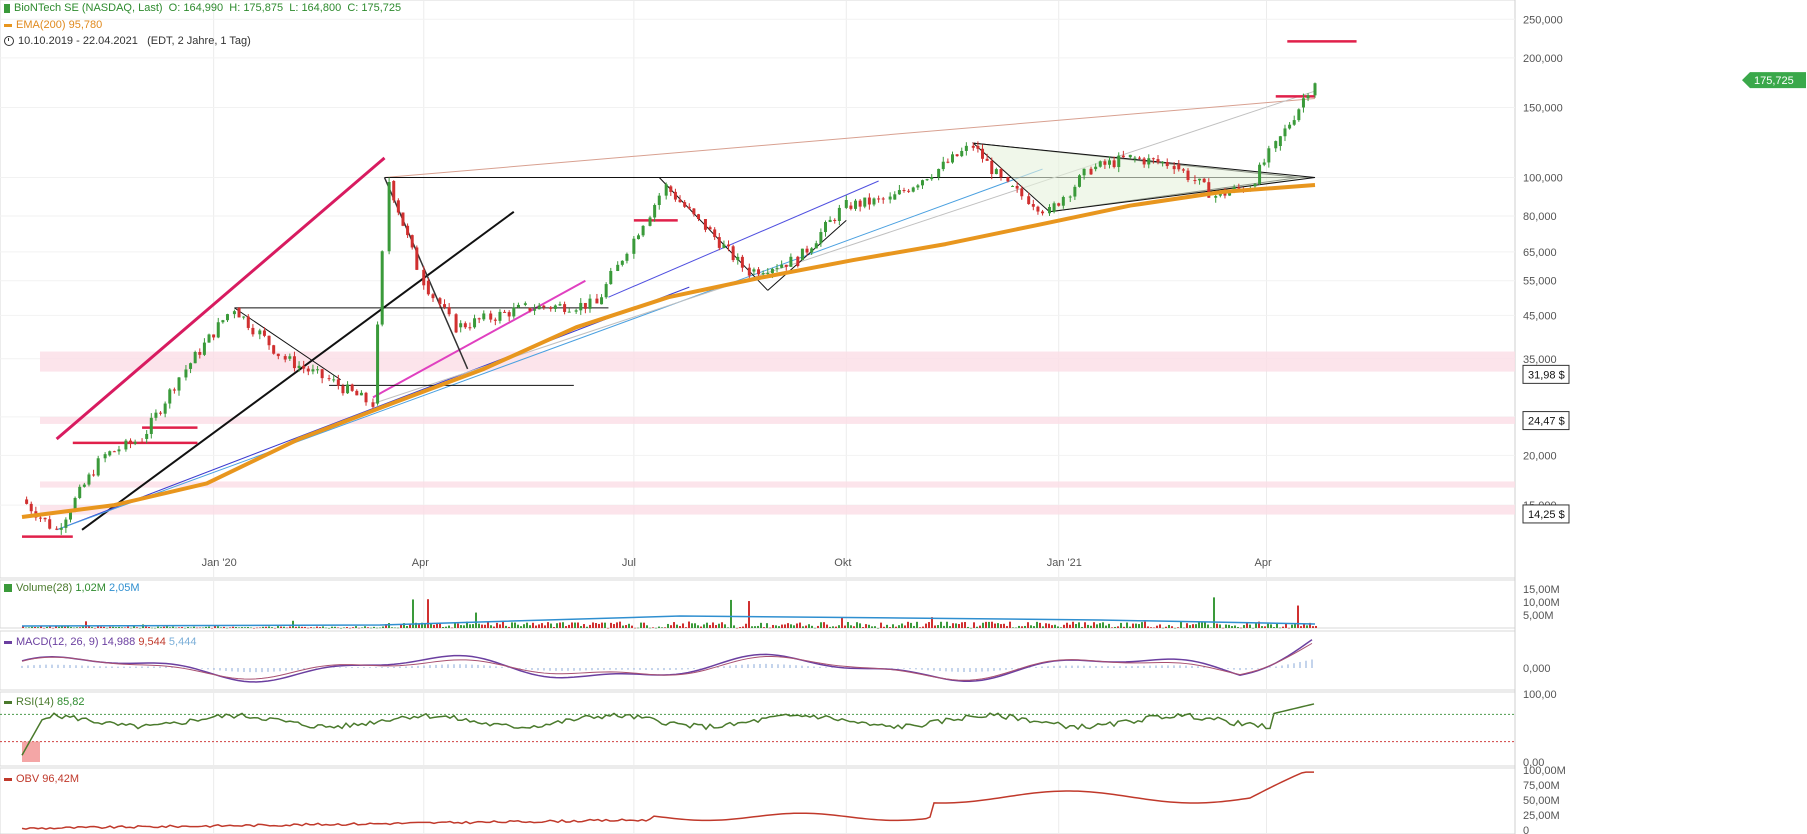  What do you see at coordinates (35, 702) in the screenshot?
I see `rsi-label: RSI(14)` at bounding box center [35, 702].